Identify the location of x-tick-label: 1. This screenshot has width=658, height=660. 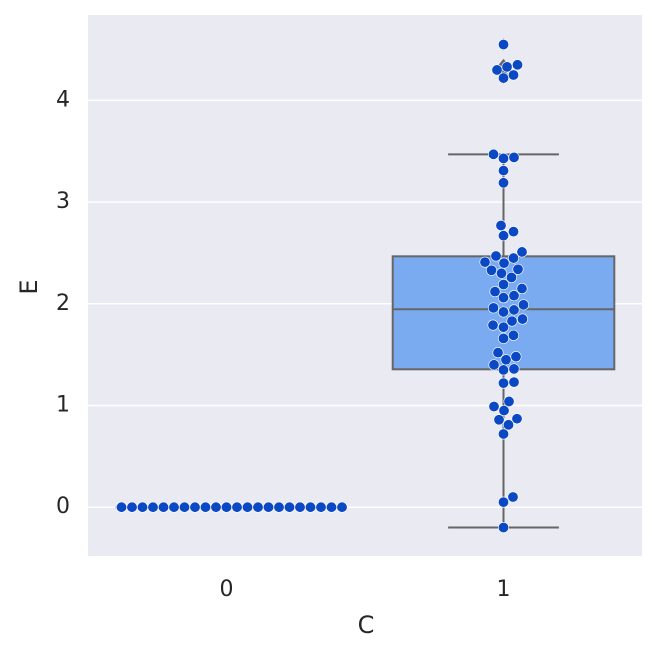
(504, 589).